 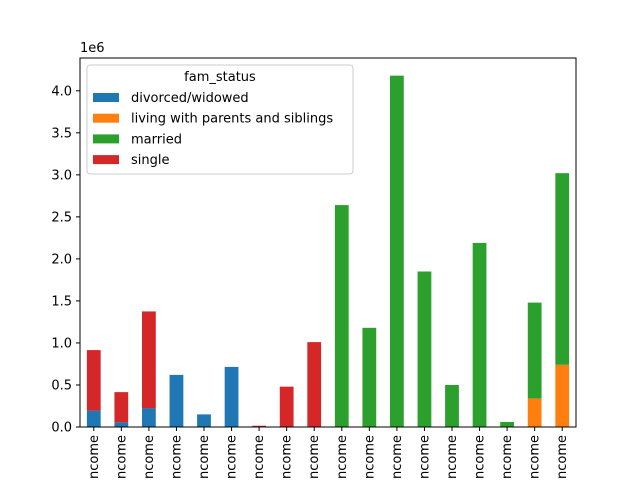 I want to click on legend-swatch-divorced-widowed, so click(x=106, y=97).